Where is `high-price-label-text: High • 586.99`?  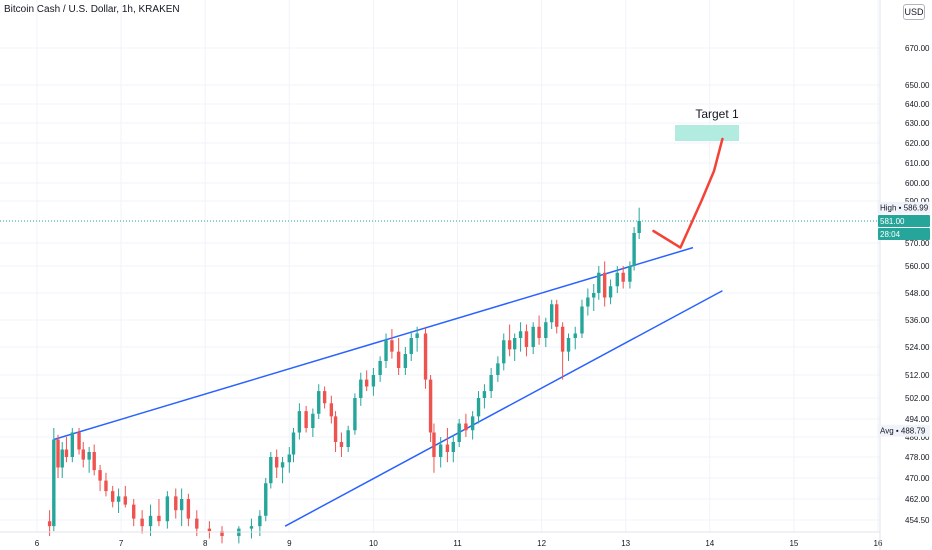
high-price-label-text: High • 586.99 is located at coordinates (904, 208).